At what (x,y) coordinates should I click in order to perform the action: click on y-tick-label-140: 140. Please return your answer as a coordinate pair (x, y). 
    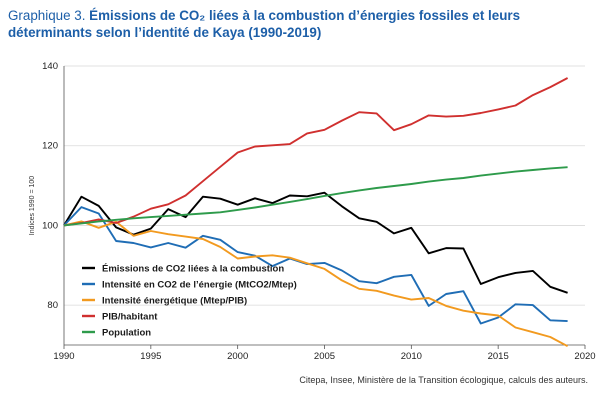
    Looking at the image, I should click on (50, 66).